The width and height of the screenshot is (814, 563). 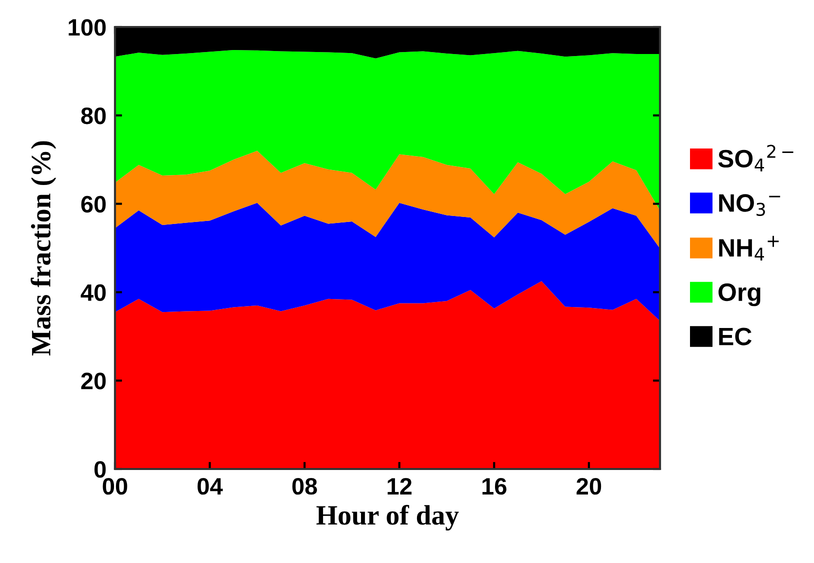 What do you see at coordinates (387, 517) in the screenshot?
I see `x-axis-title: Hour of day` at bounding box center [387, 517].